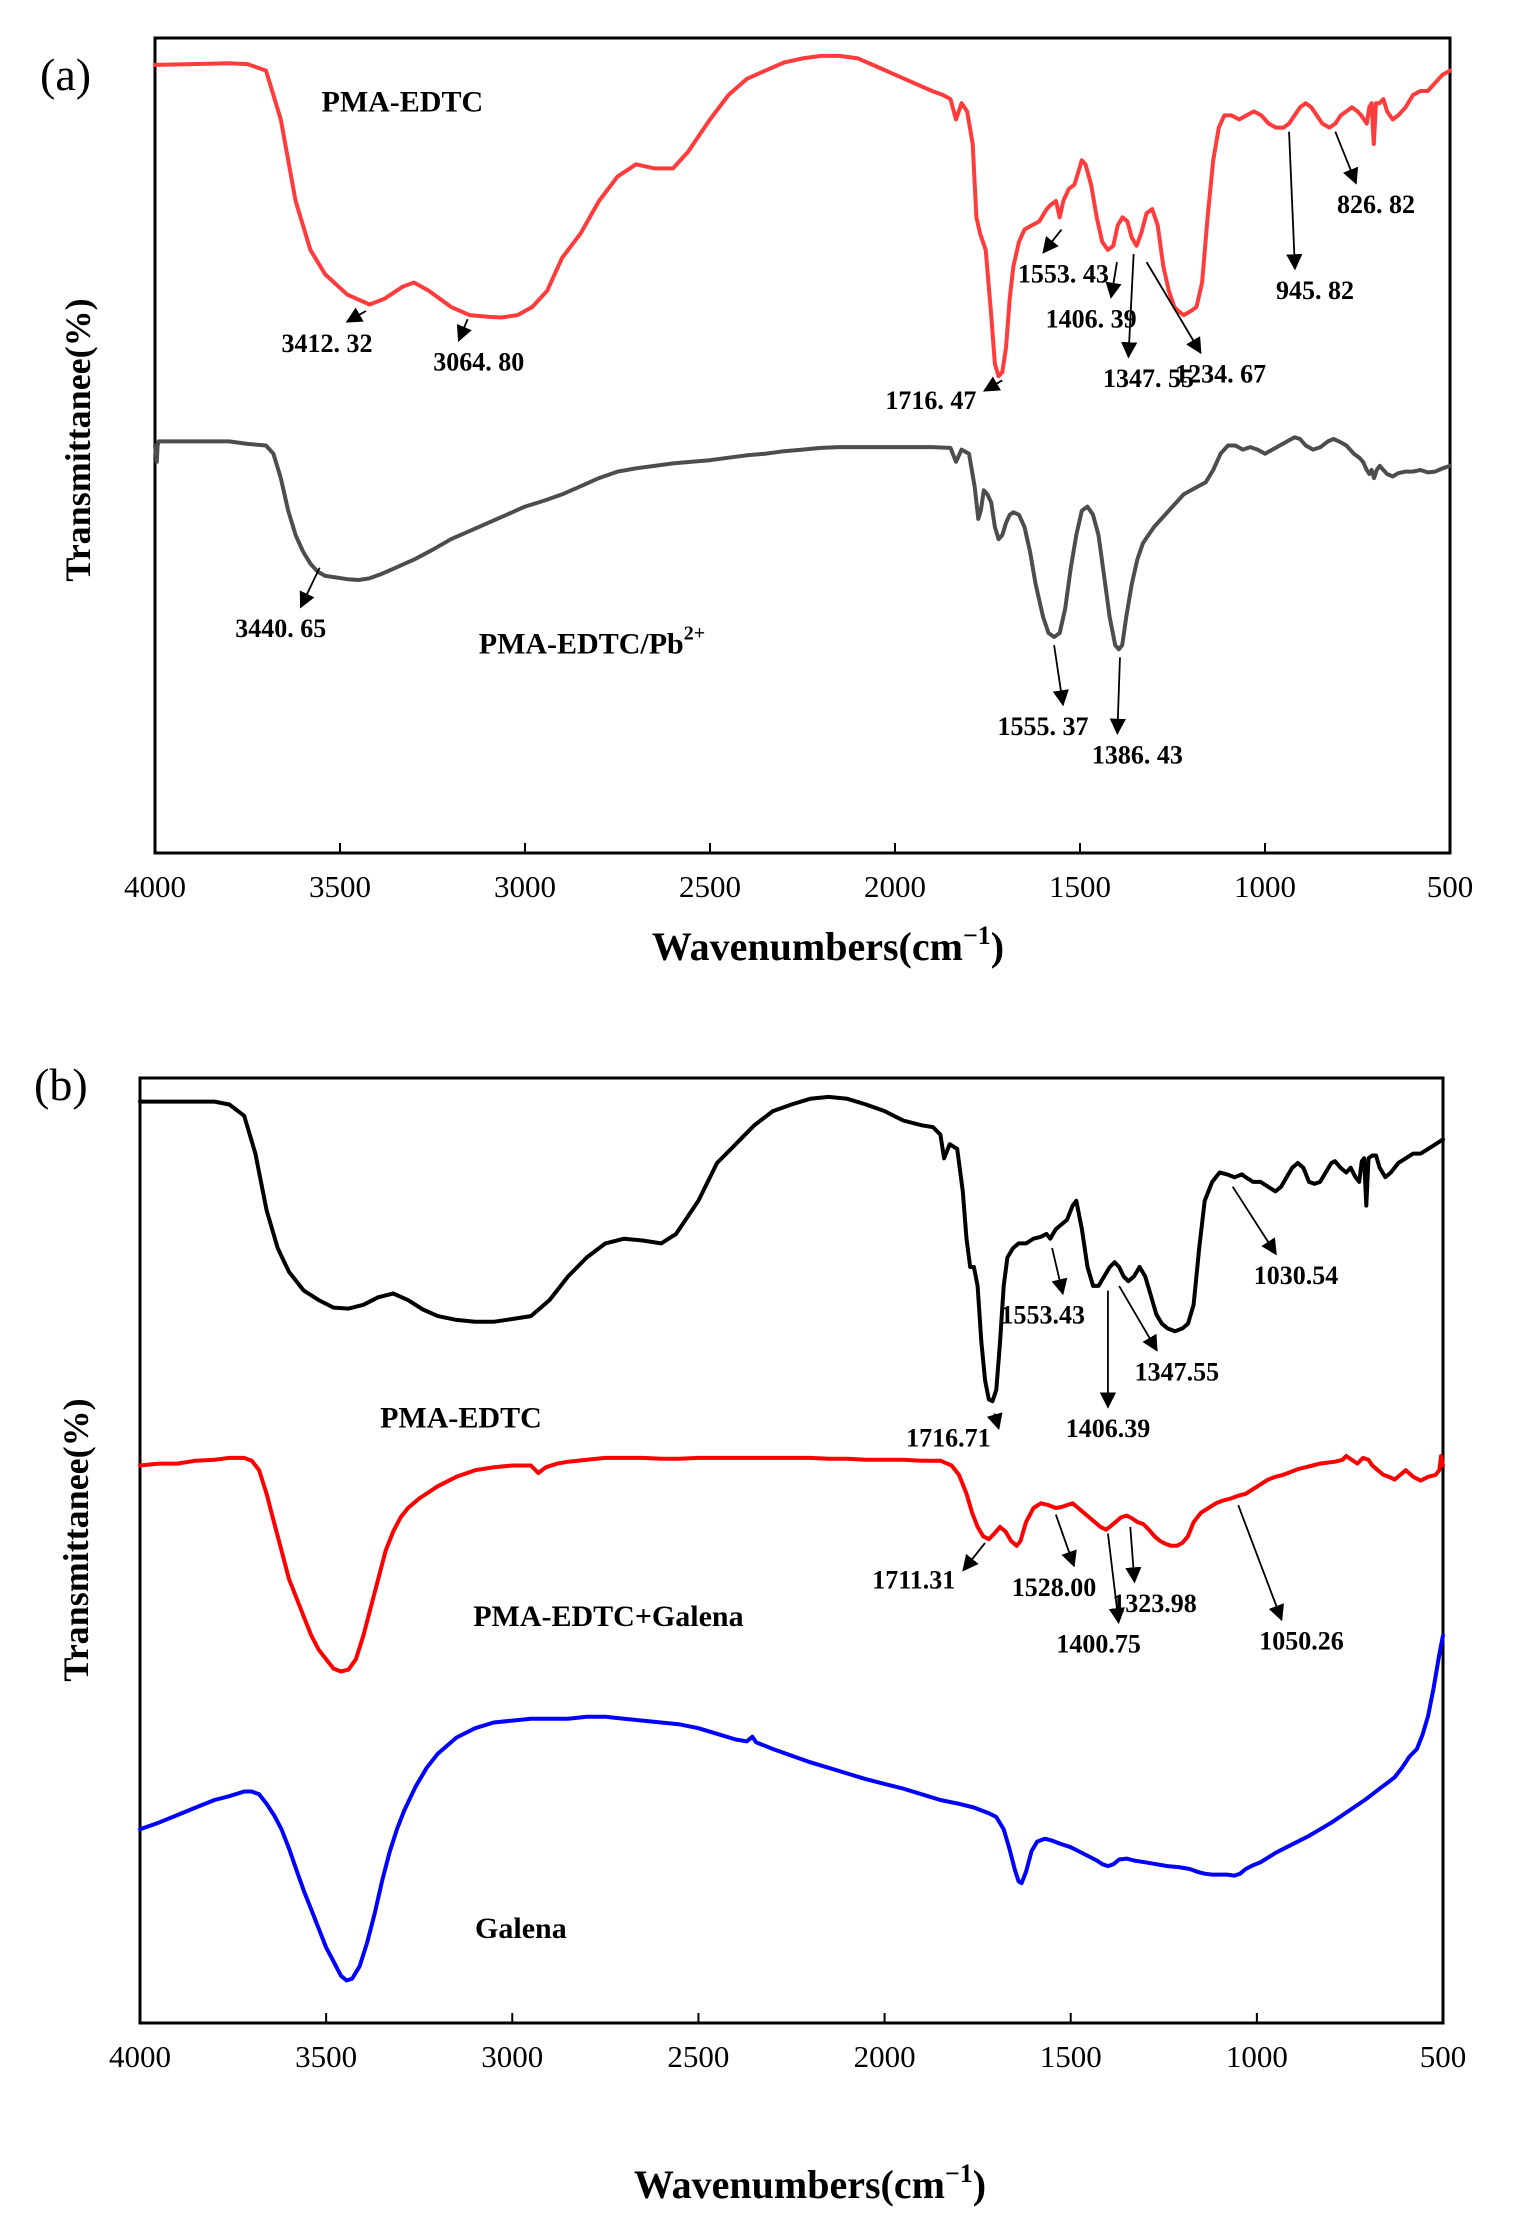 The height and width of the screenshot is (2220, 1515). Describe the element at coordinates (948, 1438) in the screenshot. I see `panel-b-annotation-label: 1716.71` at that location.